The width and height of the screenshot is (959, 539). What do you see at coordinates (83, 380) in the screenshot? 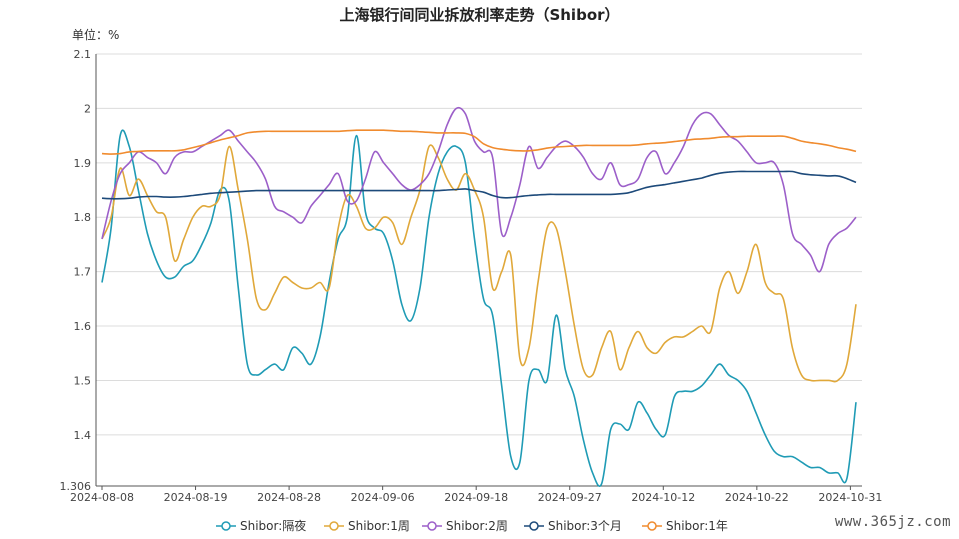
I see `y-tick-label: 1.5` at bounding box center [83, 380].